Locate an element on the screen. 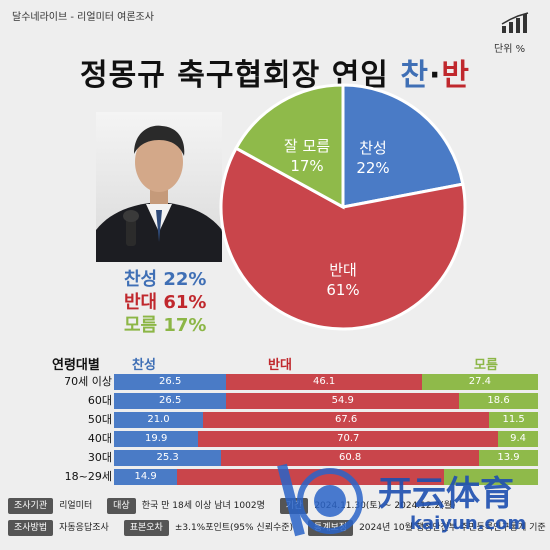 The image size is (550, 550). footer-value: 리얼미터 is located at coordinates (76, 506).